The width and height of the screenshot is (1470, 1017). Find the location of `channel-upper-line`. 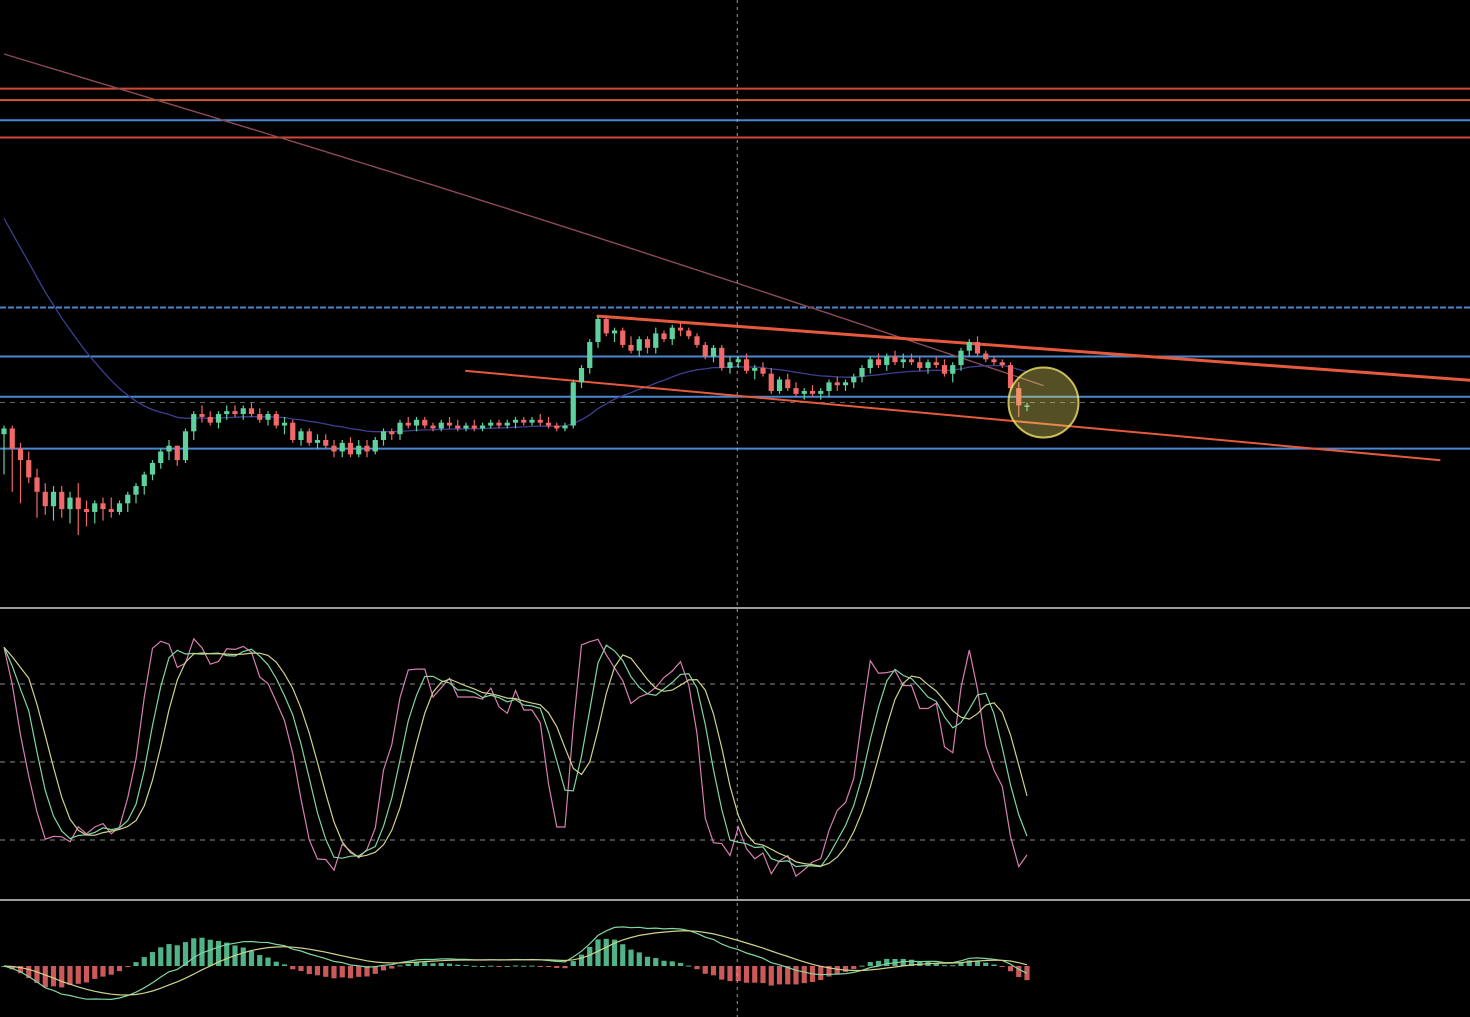

channel-upper-line is located at coordinates (1033, 348).